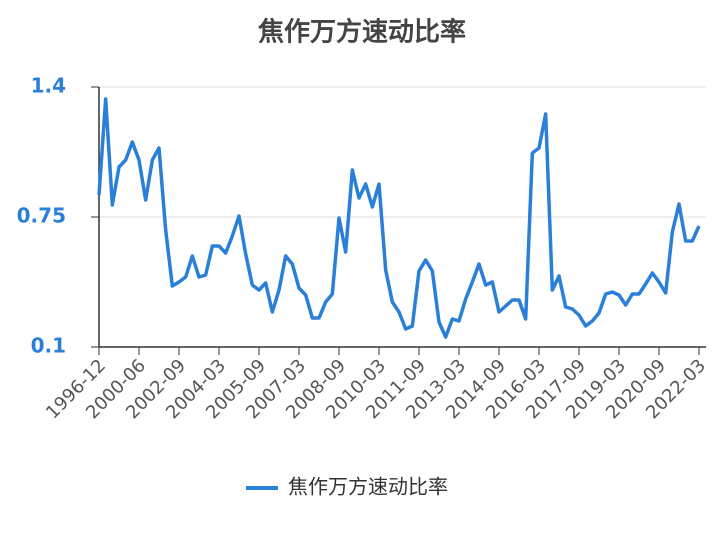 This screenshot has width=724, height=540. What do you see at coordinates (368, 487) in the screenshot?
I see `legend-label: 焦作万方速动比率` at bounding box center [368, 487].